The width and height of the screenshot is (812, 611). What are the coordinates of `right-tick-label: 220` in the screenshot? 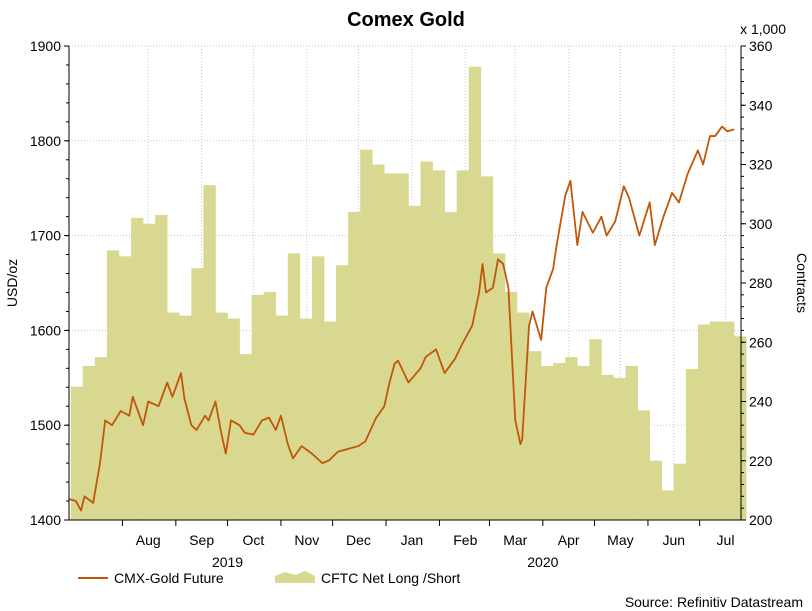 It's located at (761, 461).